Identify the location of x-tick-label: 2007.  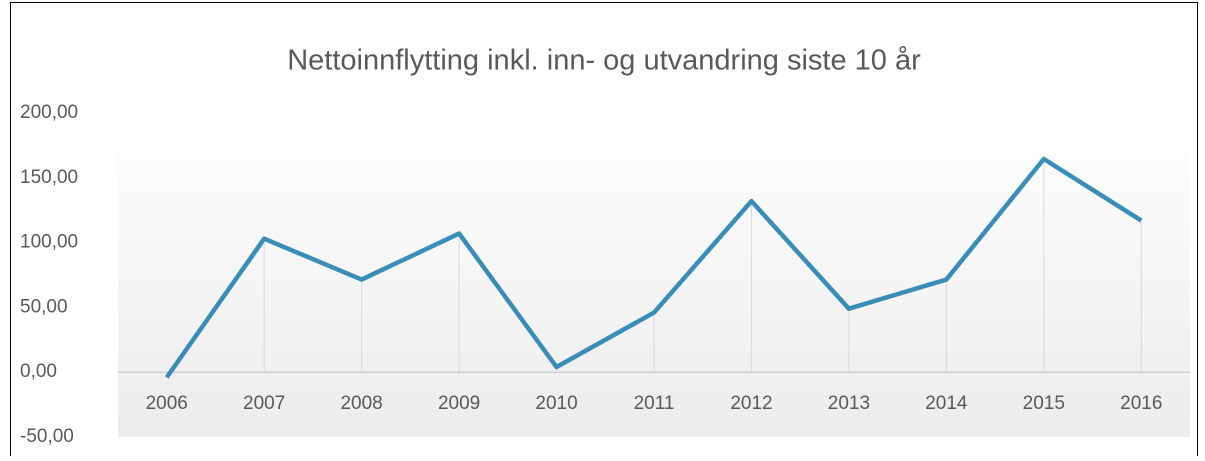
(264, 403).